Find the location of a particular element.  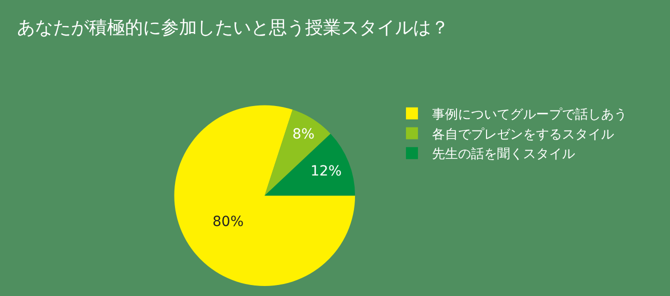

data-label: 80% is located at coordinates (228, 222).